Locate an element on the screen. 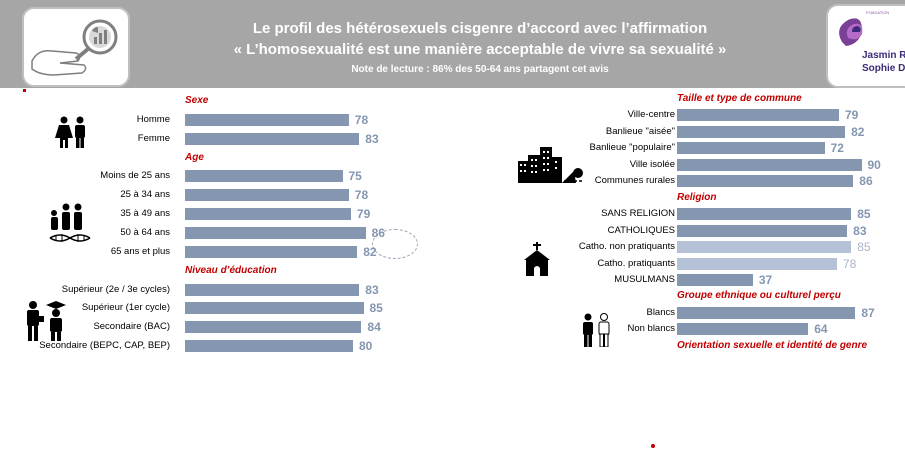 This screenshot has width=905, height=449. category-label: Blancs is located at coordinates (660, 312).